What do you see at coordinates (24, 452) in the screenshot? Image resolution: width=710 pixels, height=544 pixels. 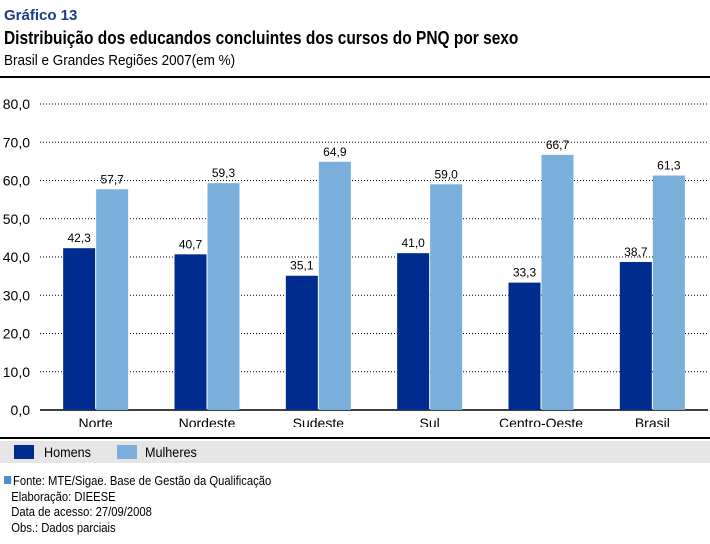 I see `legend-homens-swatch` at bounding box center [24, 452].